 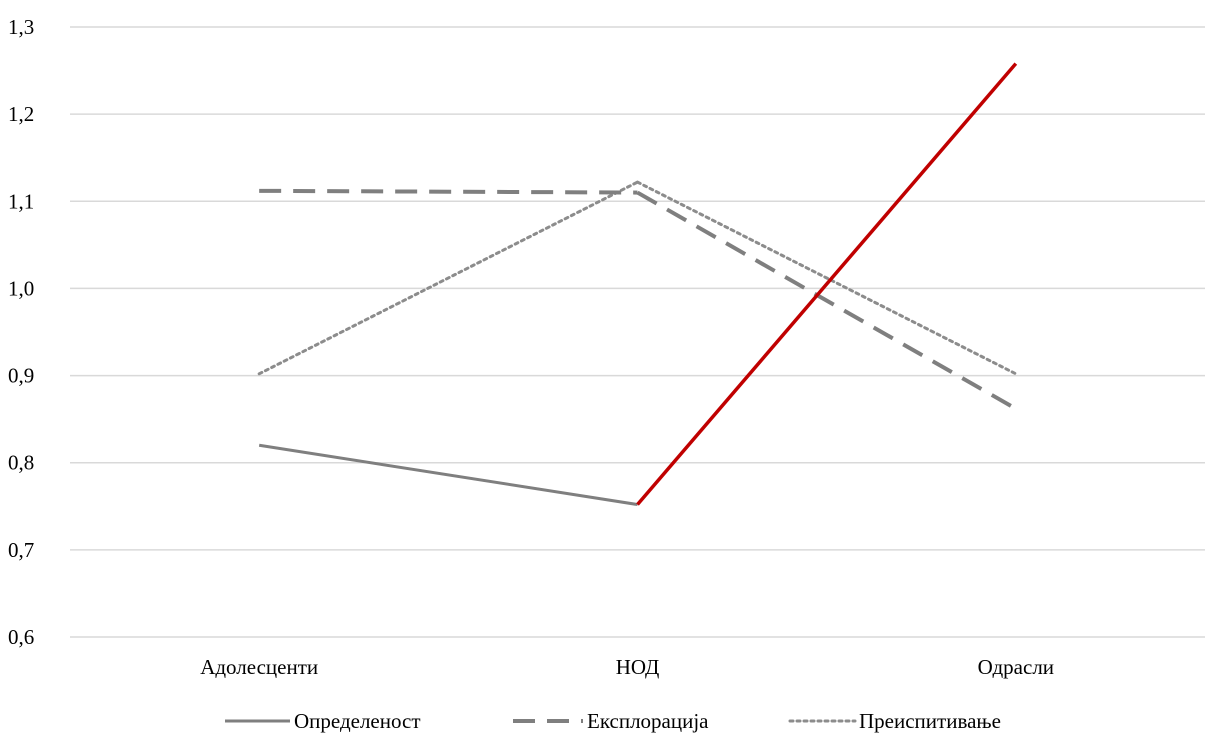 What do you see at coordinates (21, 27) in the screenshot?
I see `y-tick-label: 1,3` at bounding box center [21, 27].